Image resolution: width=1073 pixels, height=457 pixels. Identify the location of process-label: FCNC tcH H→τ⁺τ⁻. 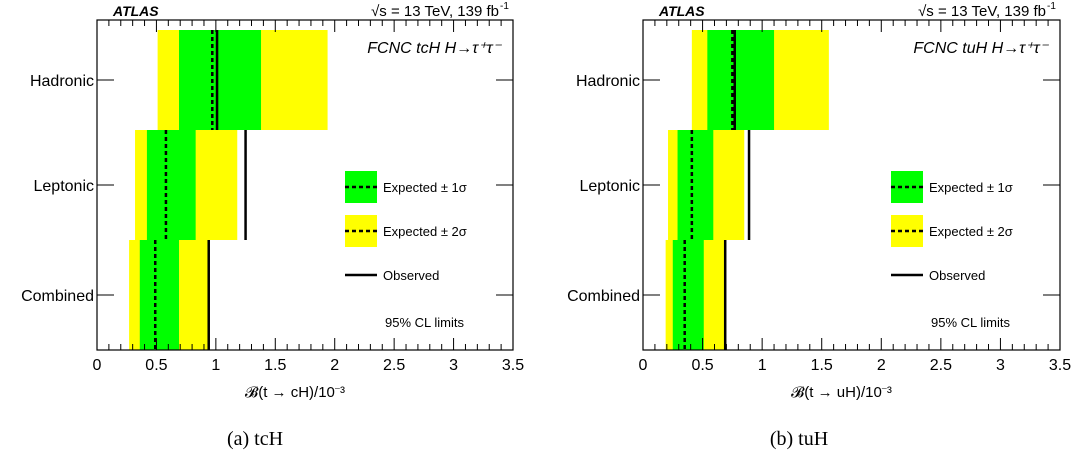
(434, 48).